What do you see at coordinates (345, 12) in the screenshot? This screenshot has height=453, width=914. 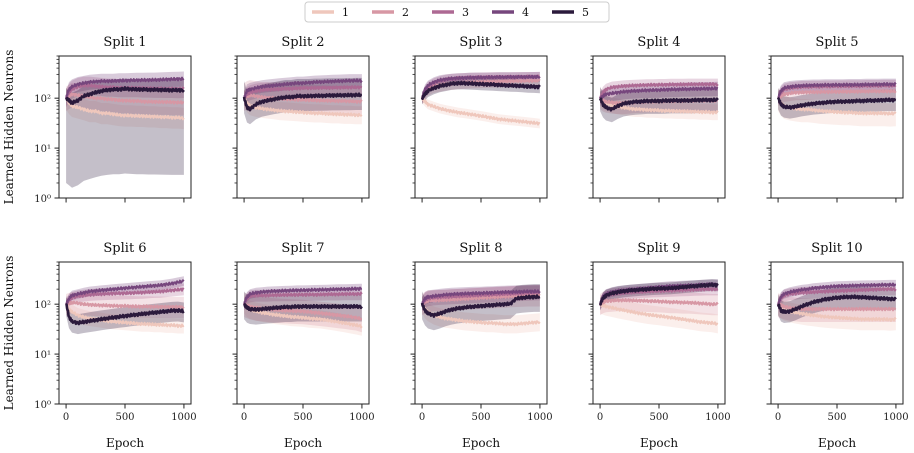 I see `legend-label-1: 1` at bounding box center [345, 12].